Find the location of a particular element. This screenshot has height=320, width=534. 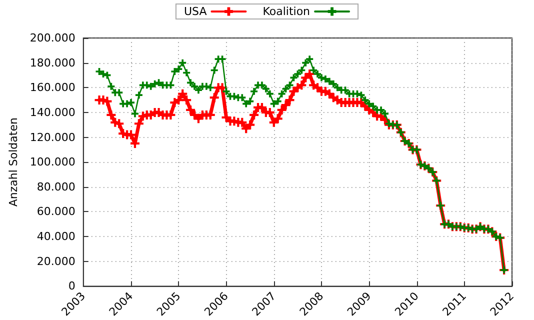

y-axis-title: Anzahl Soldaten is located at coordinates (13, 162).